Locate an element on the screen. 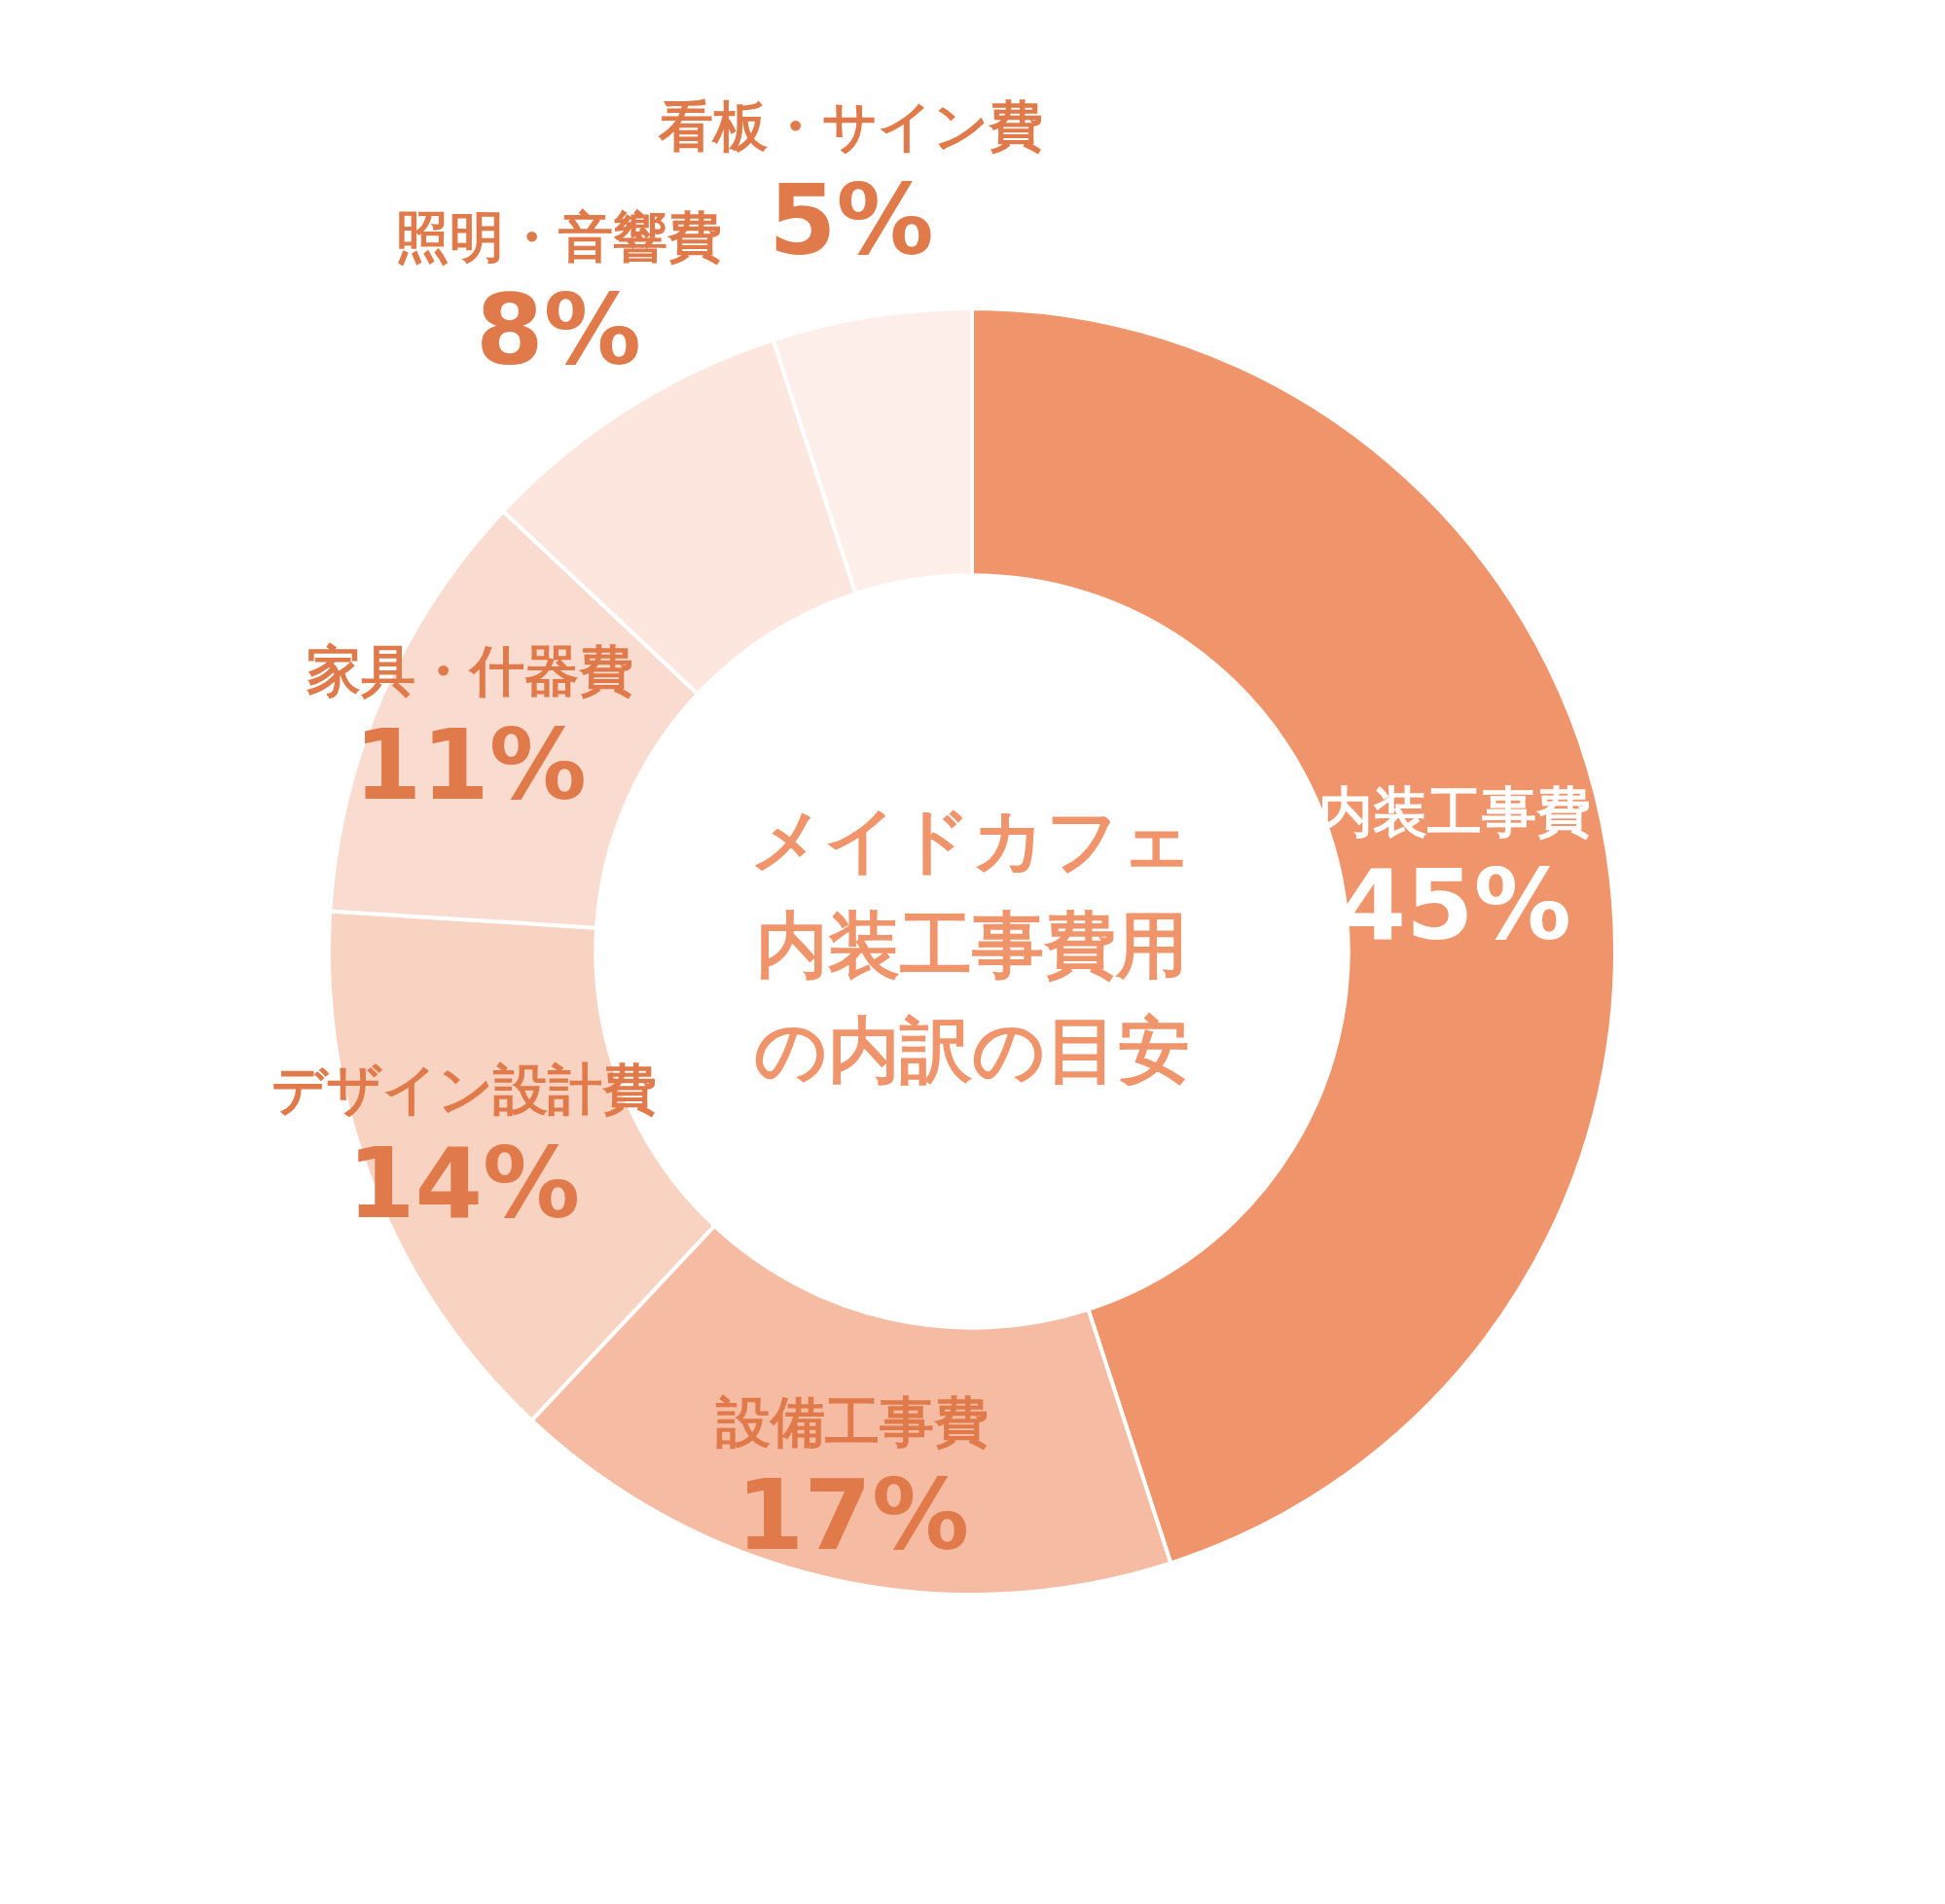  slice-label: 家具・什器費 is located at coordinates (470, 671).